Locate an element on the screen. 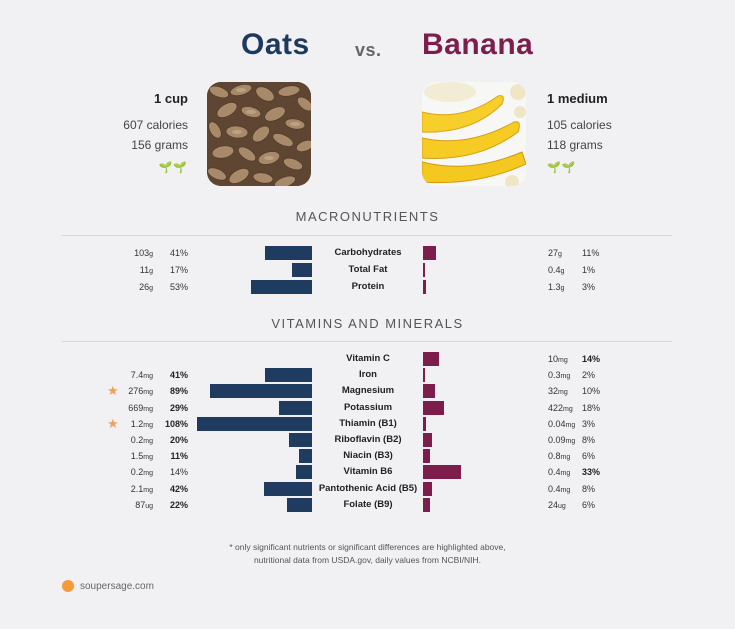 Image resolution: width=735 pixels, height=629 pixels. nutrient-name: Vitamin C is located at coordinates (368, 358).